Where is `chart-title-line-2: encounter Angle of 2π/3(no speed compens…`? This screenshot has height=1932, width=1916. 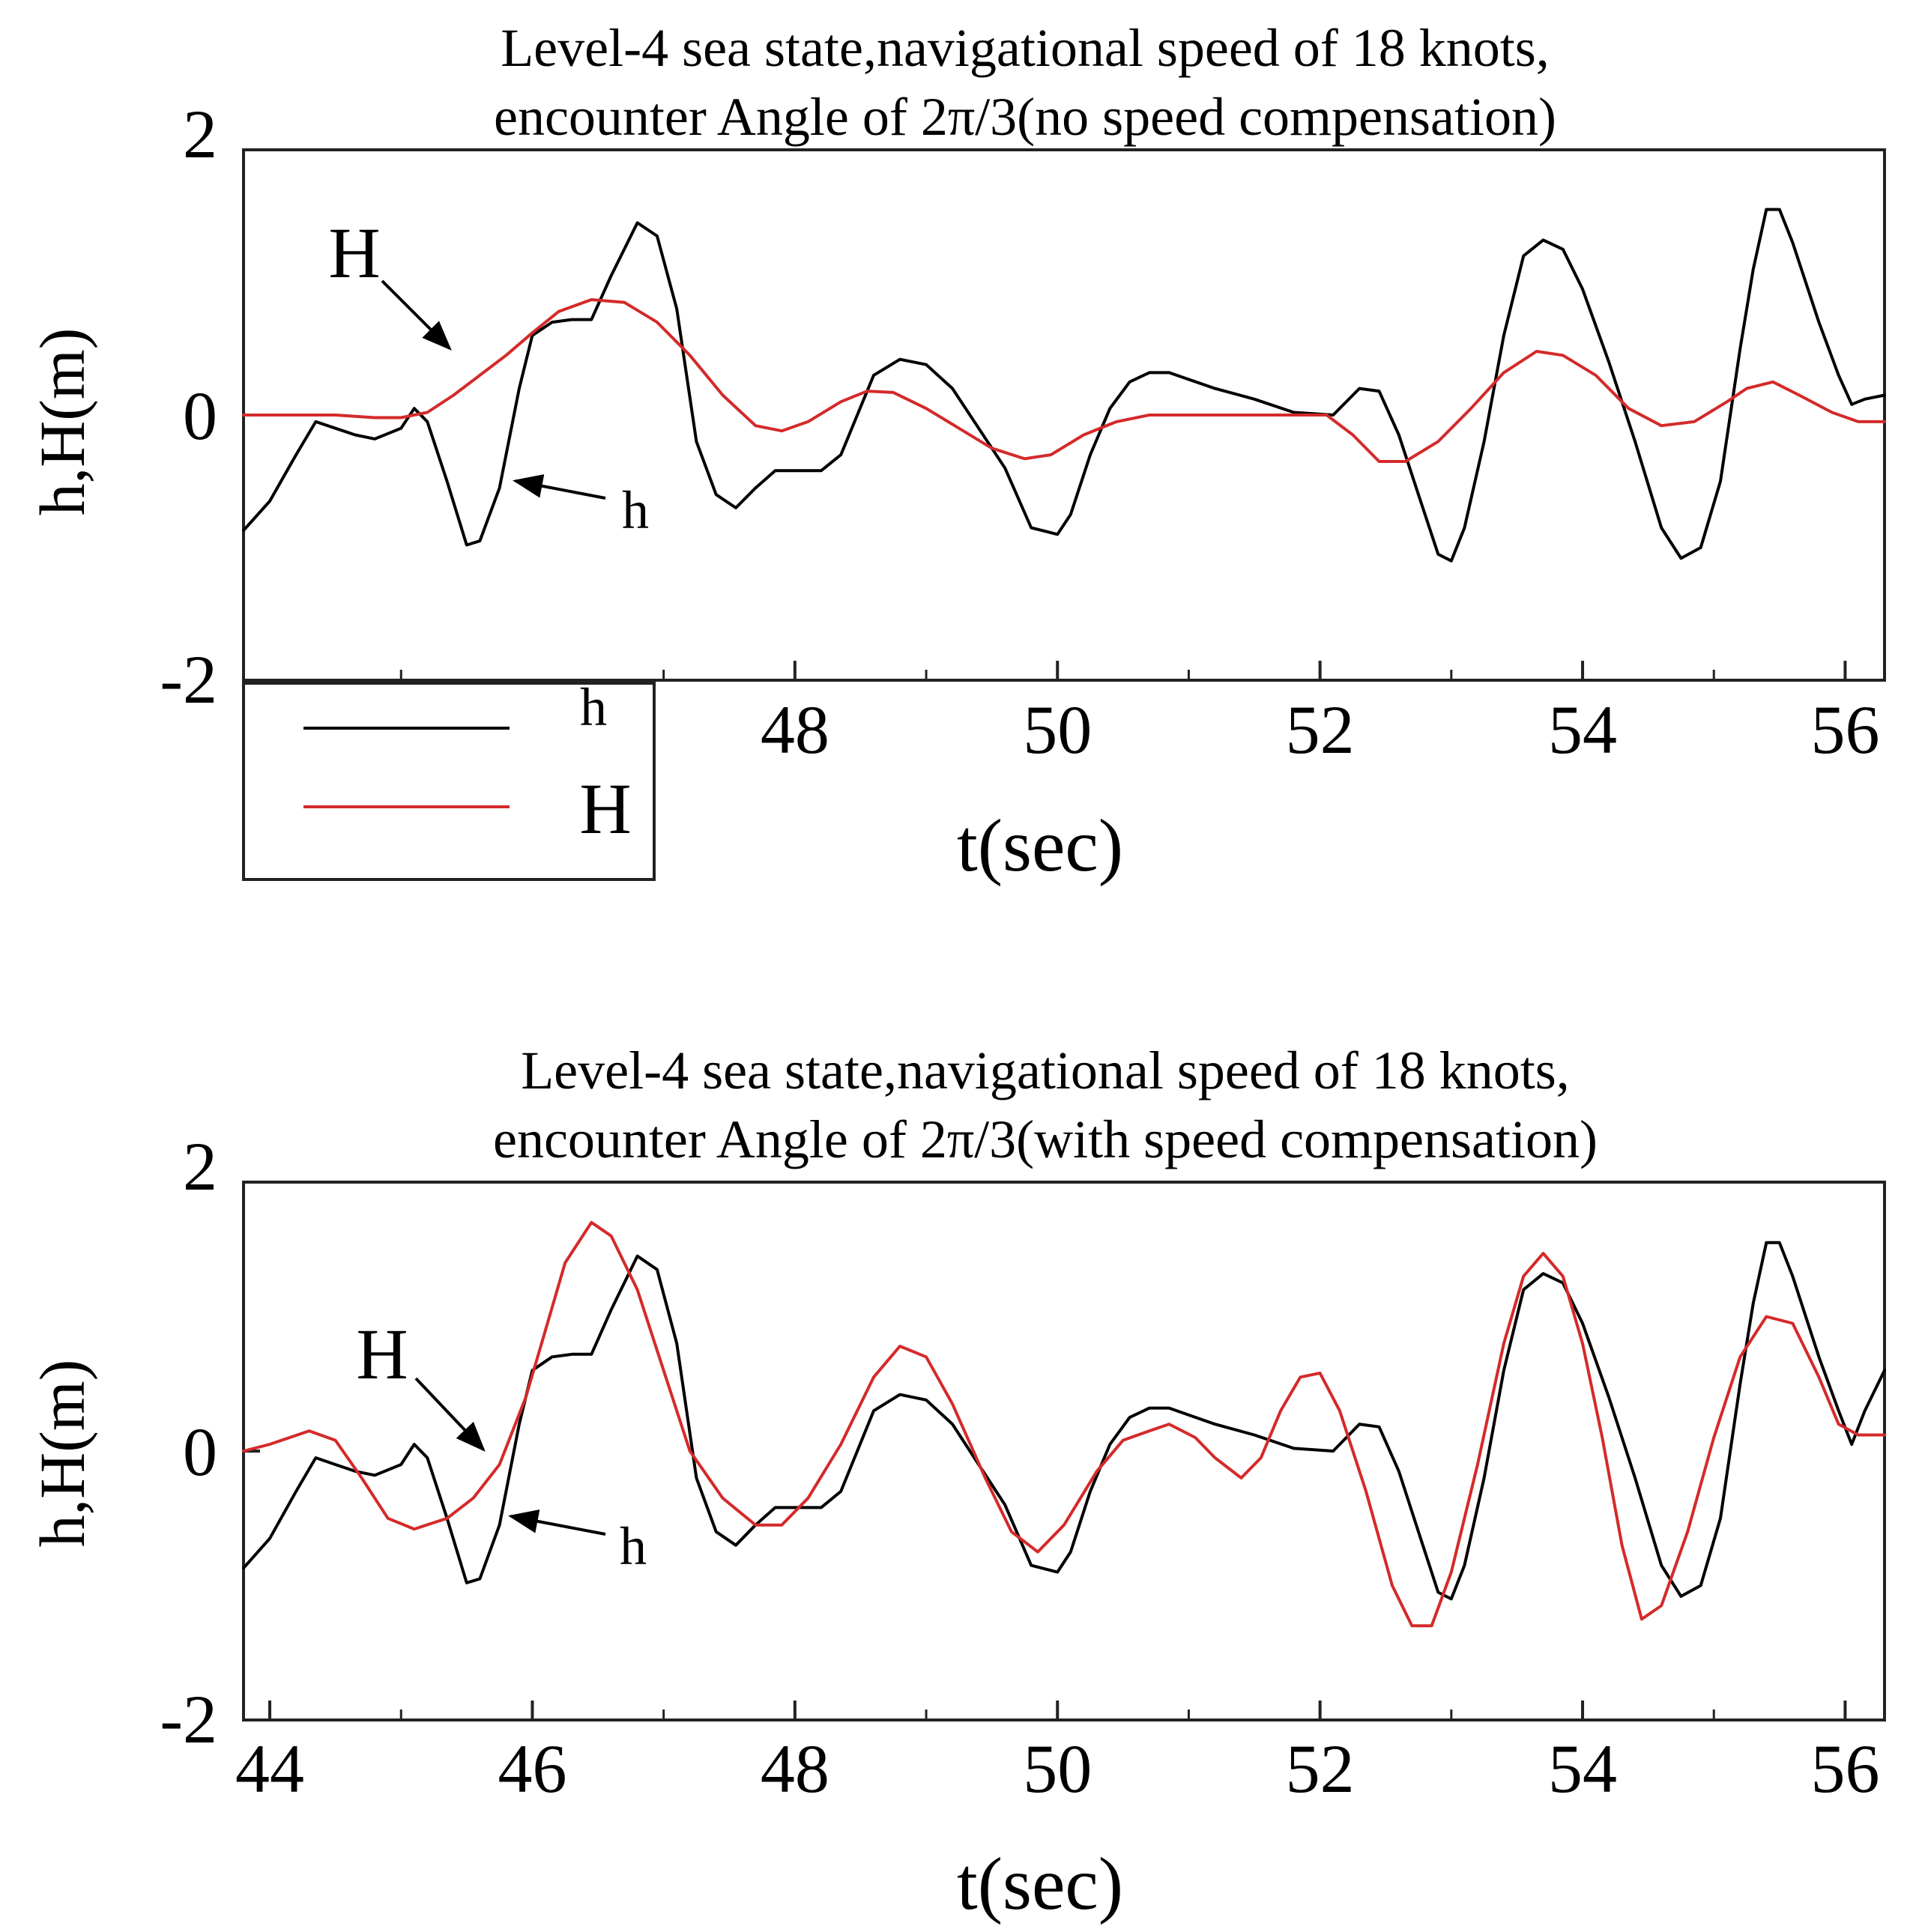 chart-title-line-2: encounter Angle of 2π/3(no speed compens… is located at coordinates (1025, 117).